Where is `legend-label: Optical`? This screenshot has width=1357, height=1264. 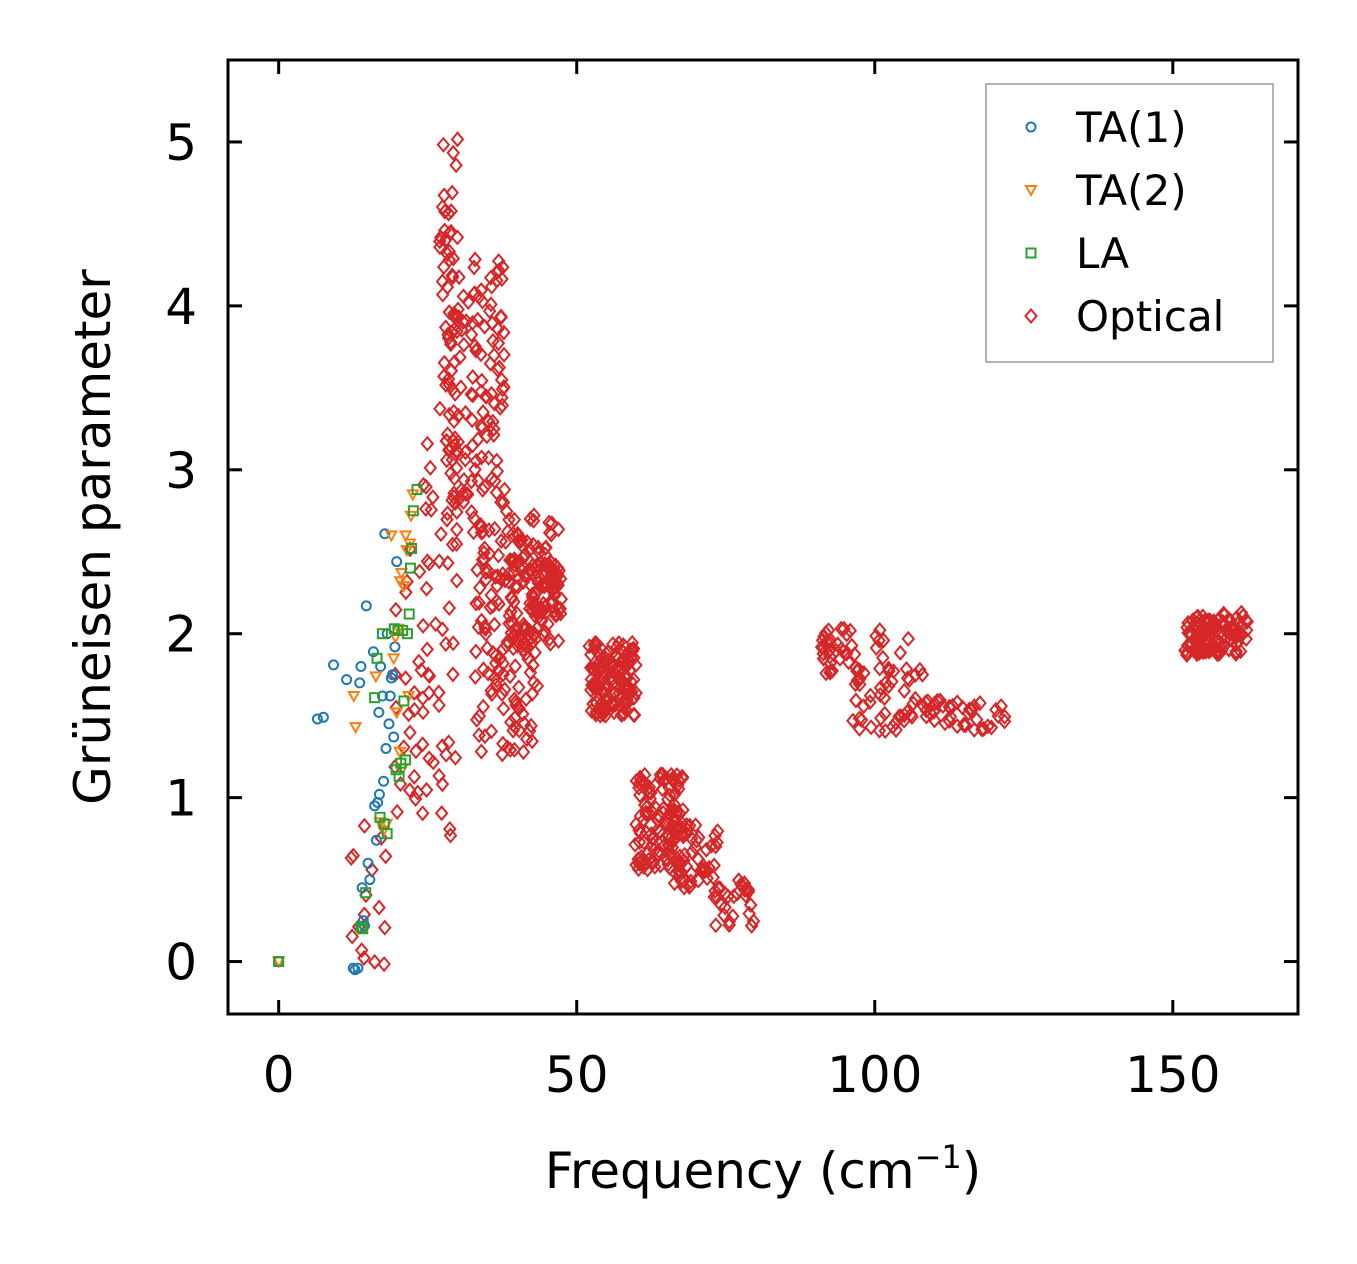 legend-label: Optical is located at coordinates (1150, 316).